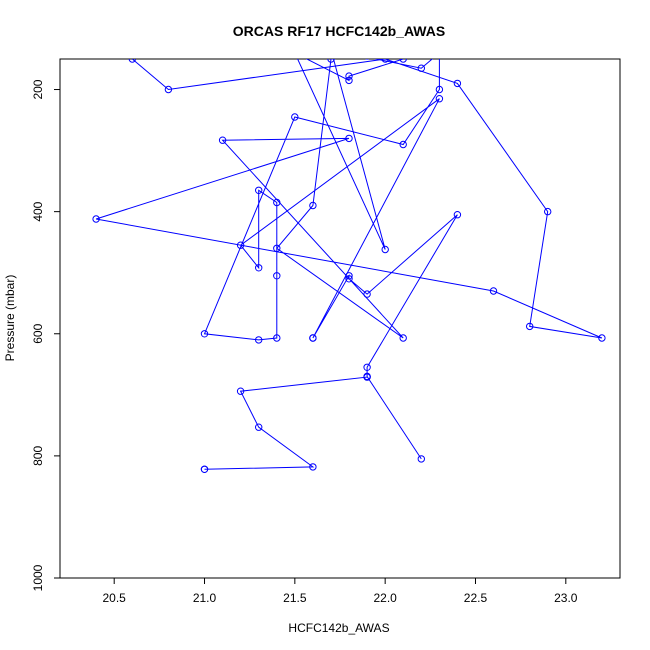 The width and height of the screenshot is (650, 650). What do you see at coordinates (476, 598) in the screenshot?
I see `x-tick-label: 22.5` at bounding box center [476, 598].